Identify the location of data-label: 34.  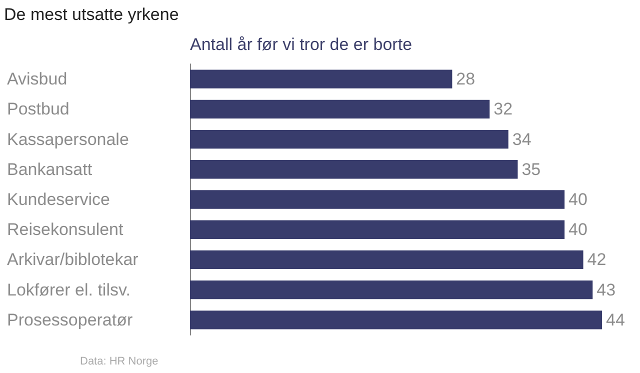
(522, 139).